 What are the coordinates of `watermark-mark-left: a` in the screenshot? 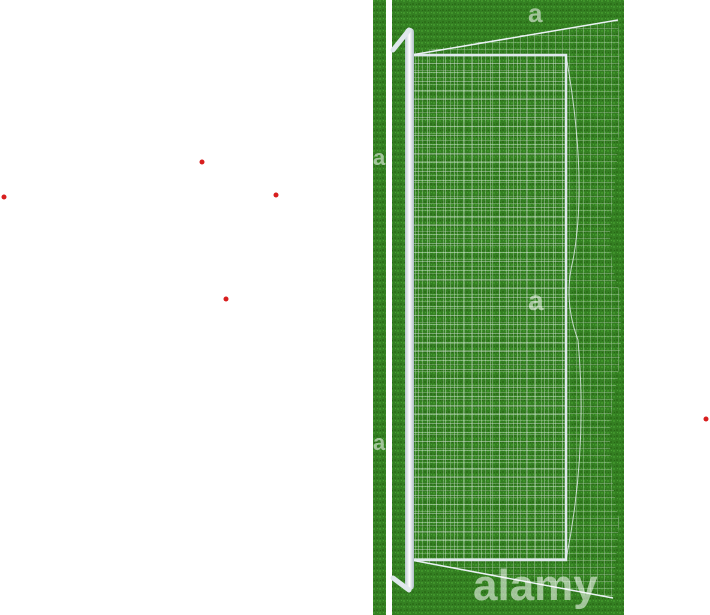 It's located at (379, 157).